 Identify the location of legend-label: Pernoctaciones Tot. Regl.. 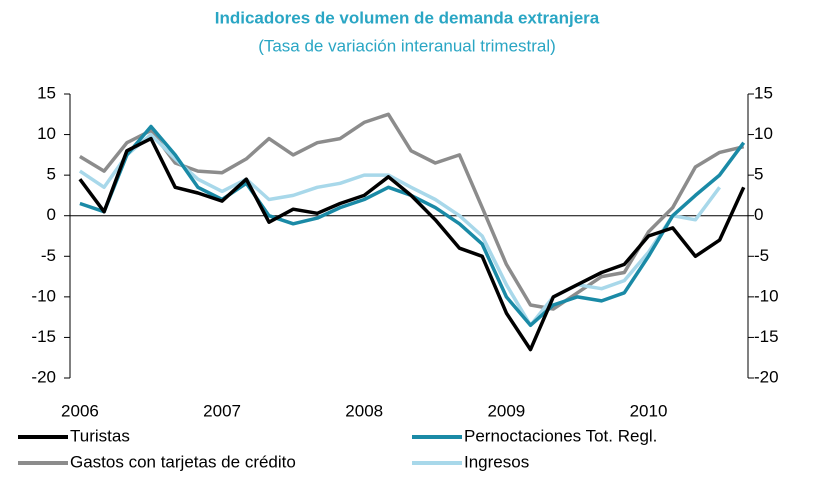
(560, 435).